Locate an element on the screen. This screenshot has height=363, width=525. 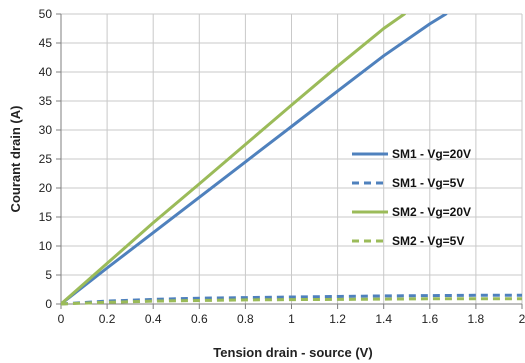
legend-label: SM1 - Vg=20V is located at coordinates (431, 154).